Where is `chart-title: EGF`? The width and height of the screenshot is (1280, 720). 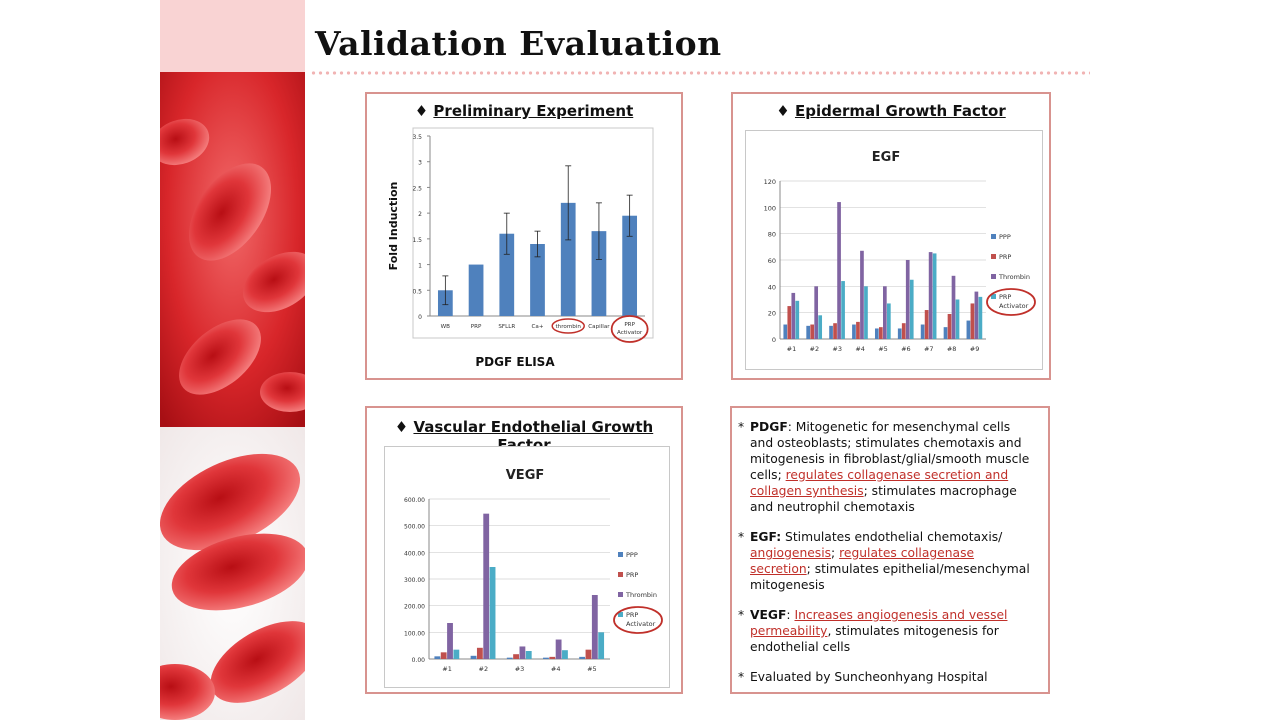 chart-title: EGF is located at coordinates (886, 157).